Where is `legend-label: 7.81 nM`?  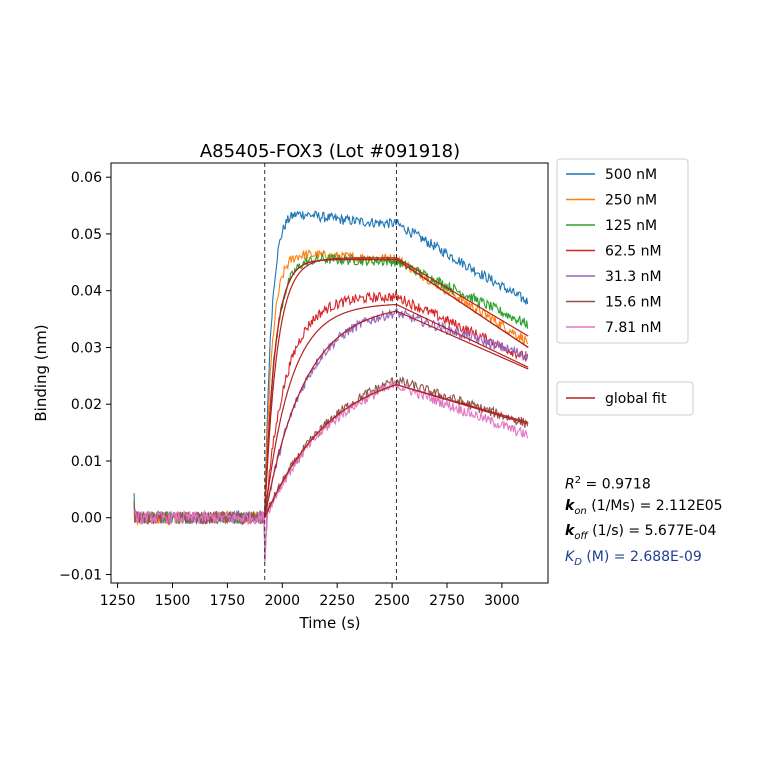 legend-label: 7.81 nM is located at coordinates (633, 328).